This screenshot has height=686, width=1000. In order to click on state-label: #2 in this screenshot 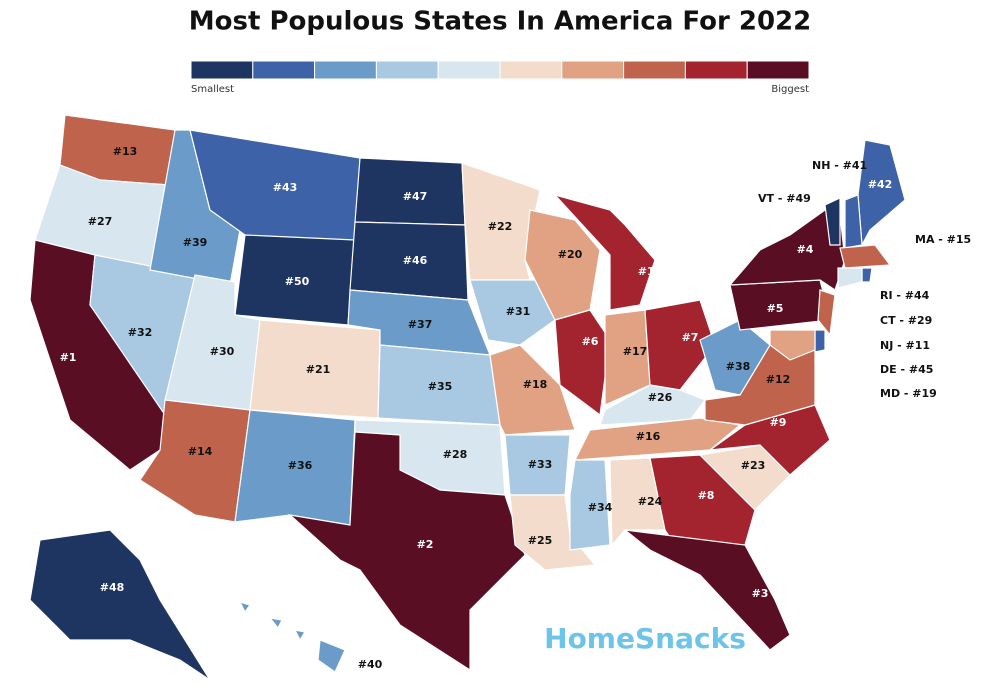, I will do `click(425, 544)`.